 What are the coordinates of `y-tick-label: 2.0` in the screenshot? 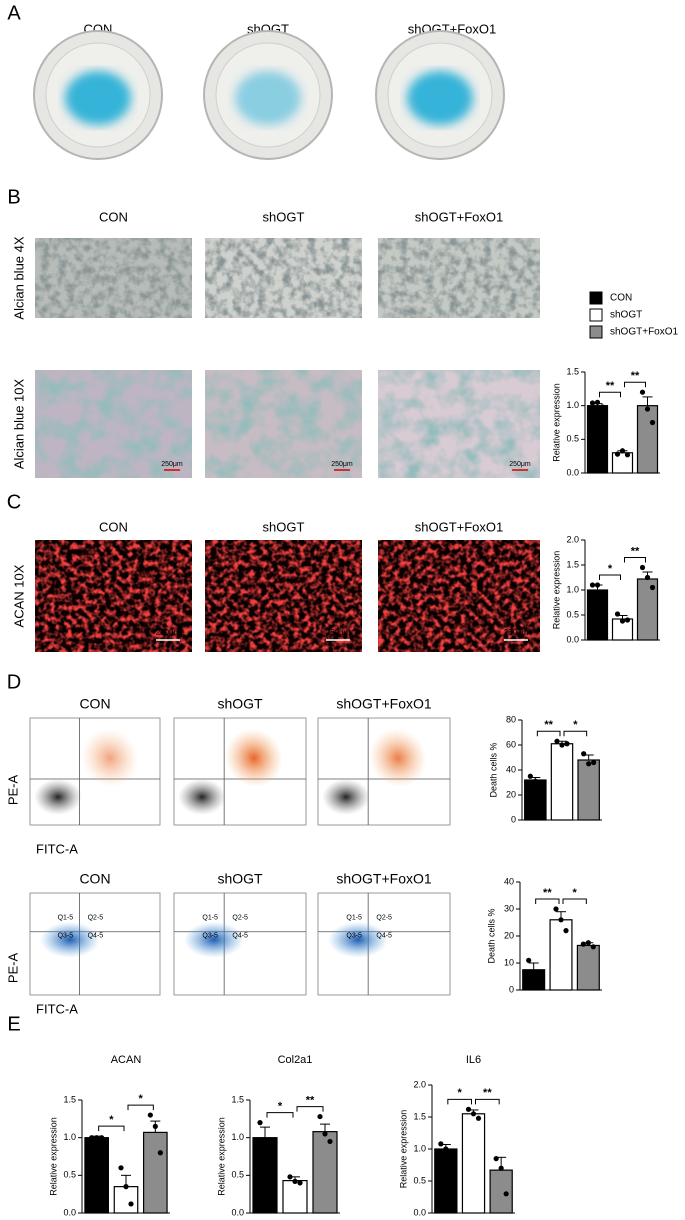 It's located at (419, 1084).